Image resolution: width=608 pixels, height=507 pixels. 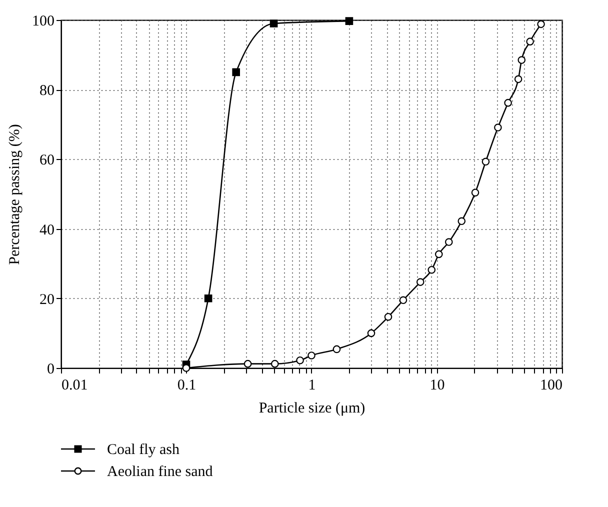 I want to click on y-tick-label: 20, so click(x=47, y=300).